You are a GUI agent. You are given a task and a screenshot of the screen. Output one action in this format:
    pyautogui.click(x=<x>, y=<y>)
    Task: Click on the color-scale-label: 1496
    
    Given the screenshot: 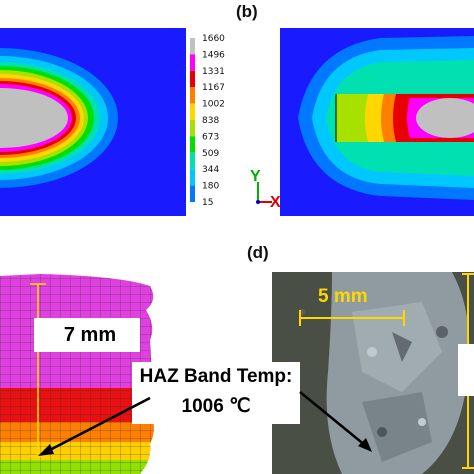 What is the action you would take?
    pyautogui.click(x=213, y=55)
    